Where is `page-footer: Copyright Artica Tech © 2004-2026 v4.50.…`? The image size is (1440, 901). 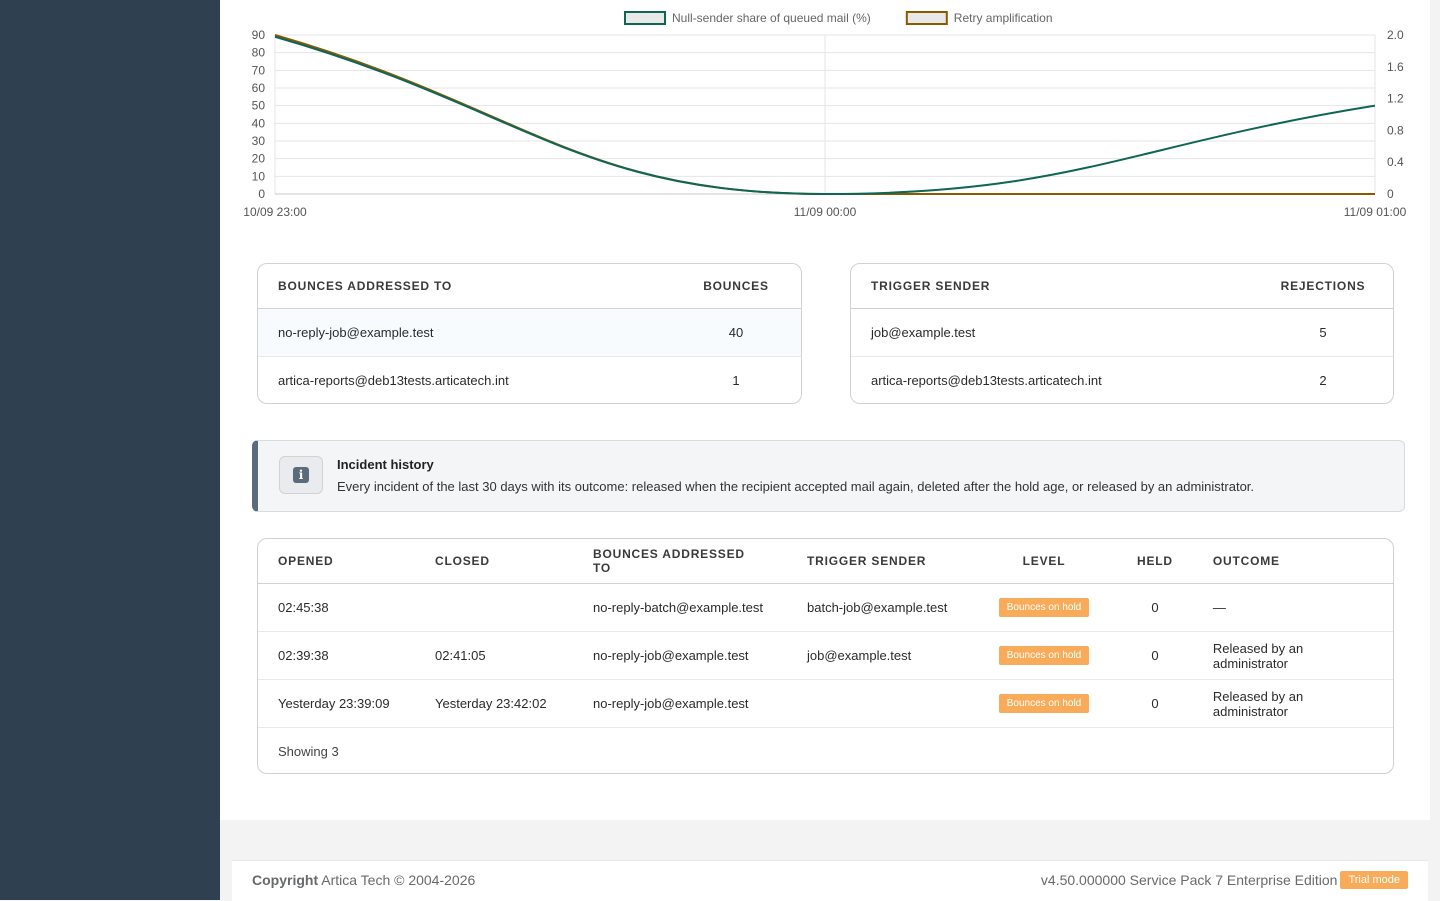
page-footer: Copyright Artica Tech © 2004-2026 v4.50.… is located at coordinates (830, 880).